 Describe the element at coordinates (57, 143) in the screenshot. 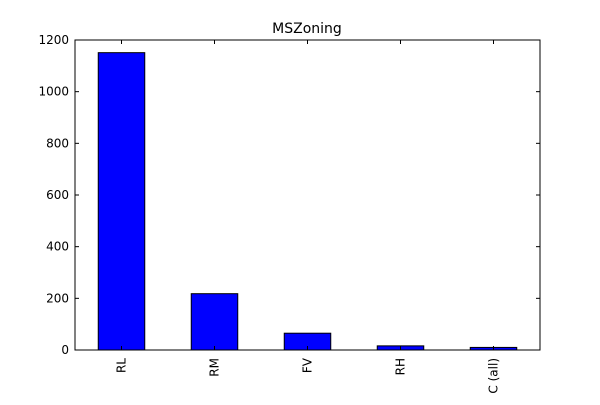

I see `y-tick-label: 800` at that location.